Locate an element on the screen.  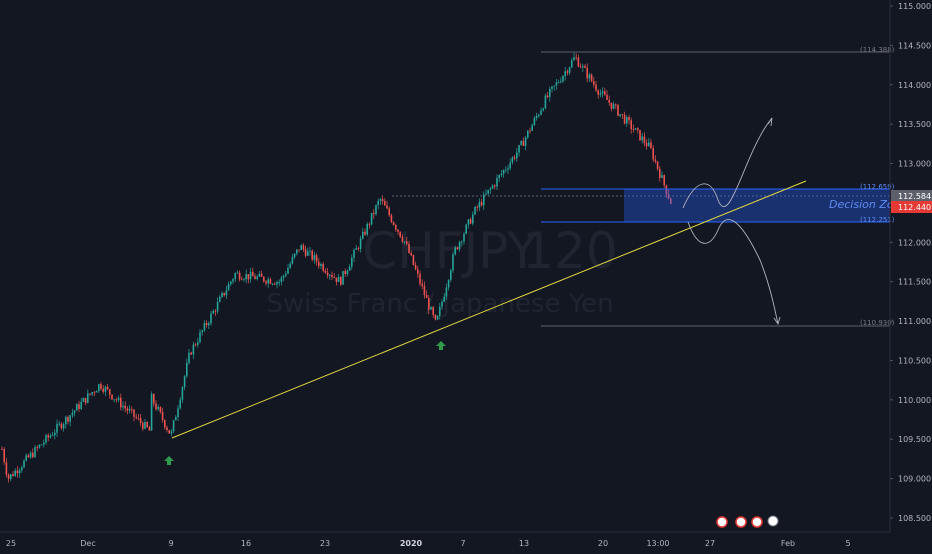
time-tick-label: 9 is located at coordinates (170, 543).